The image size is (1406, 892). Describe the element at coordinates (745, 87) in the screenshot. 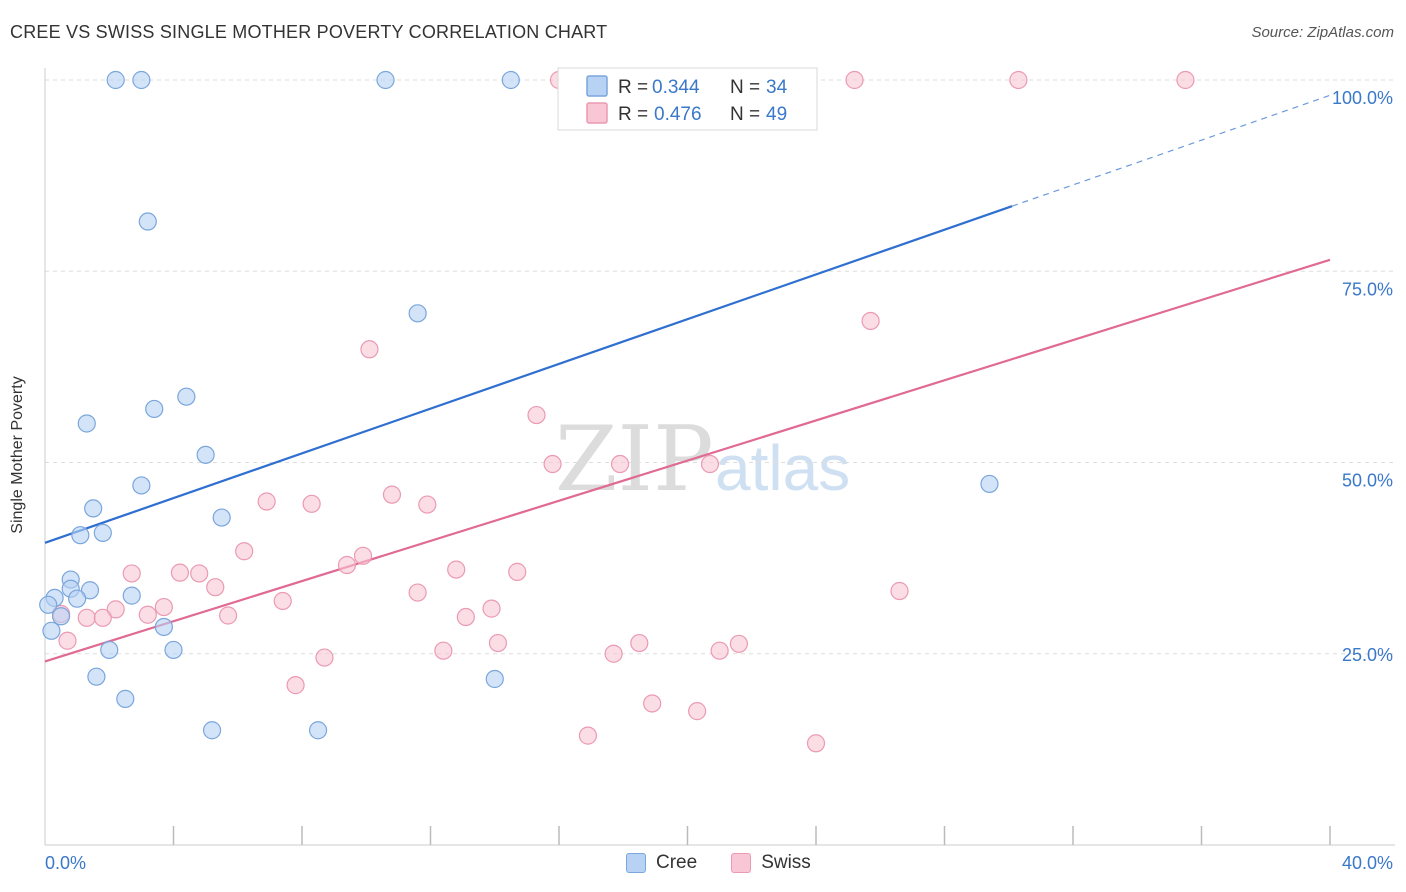

I see `legend-cree-n-label: N =` at that location.